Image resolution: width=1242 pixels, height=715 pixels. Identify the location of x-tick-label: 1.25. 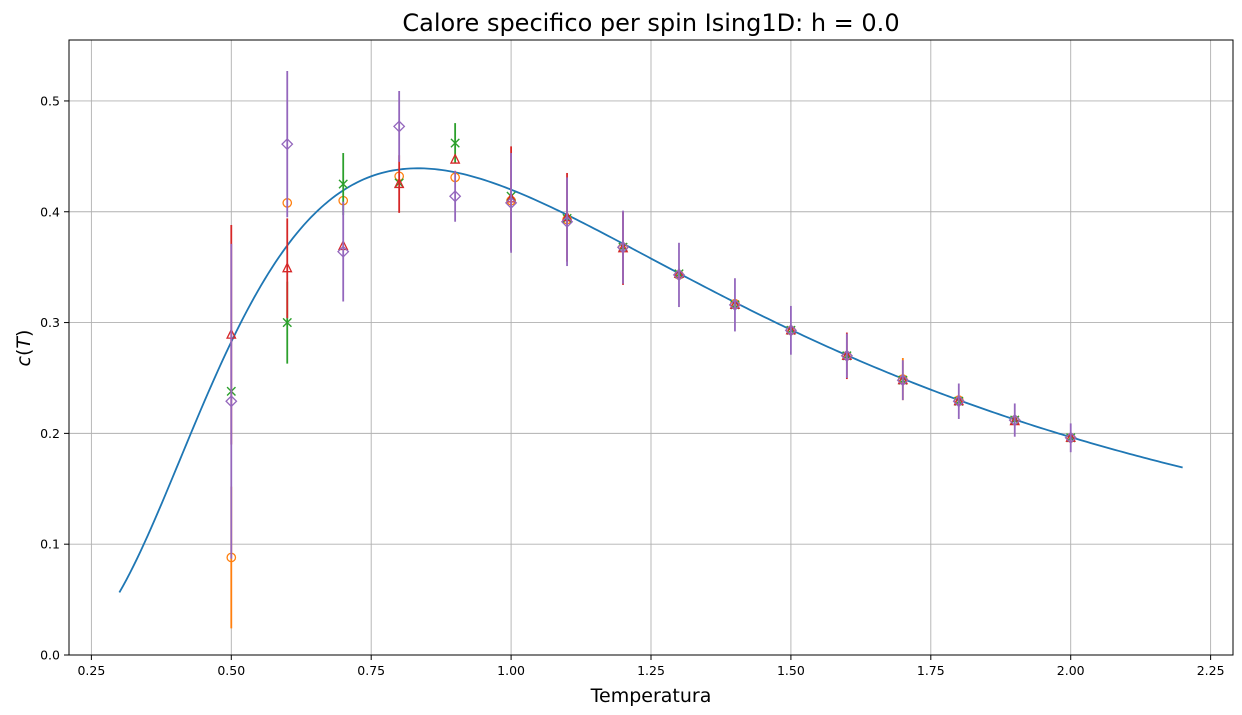
(651, 670).